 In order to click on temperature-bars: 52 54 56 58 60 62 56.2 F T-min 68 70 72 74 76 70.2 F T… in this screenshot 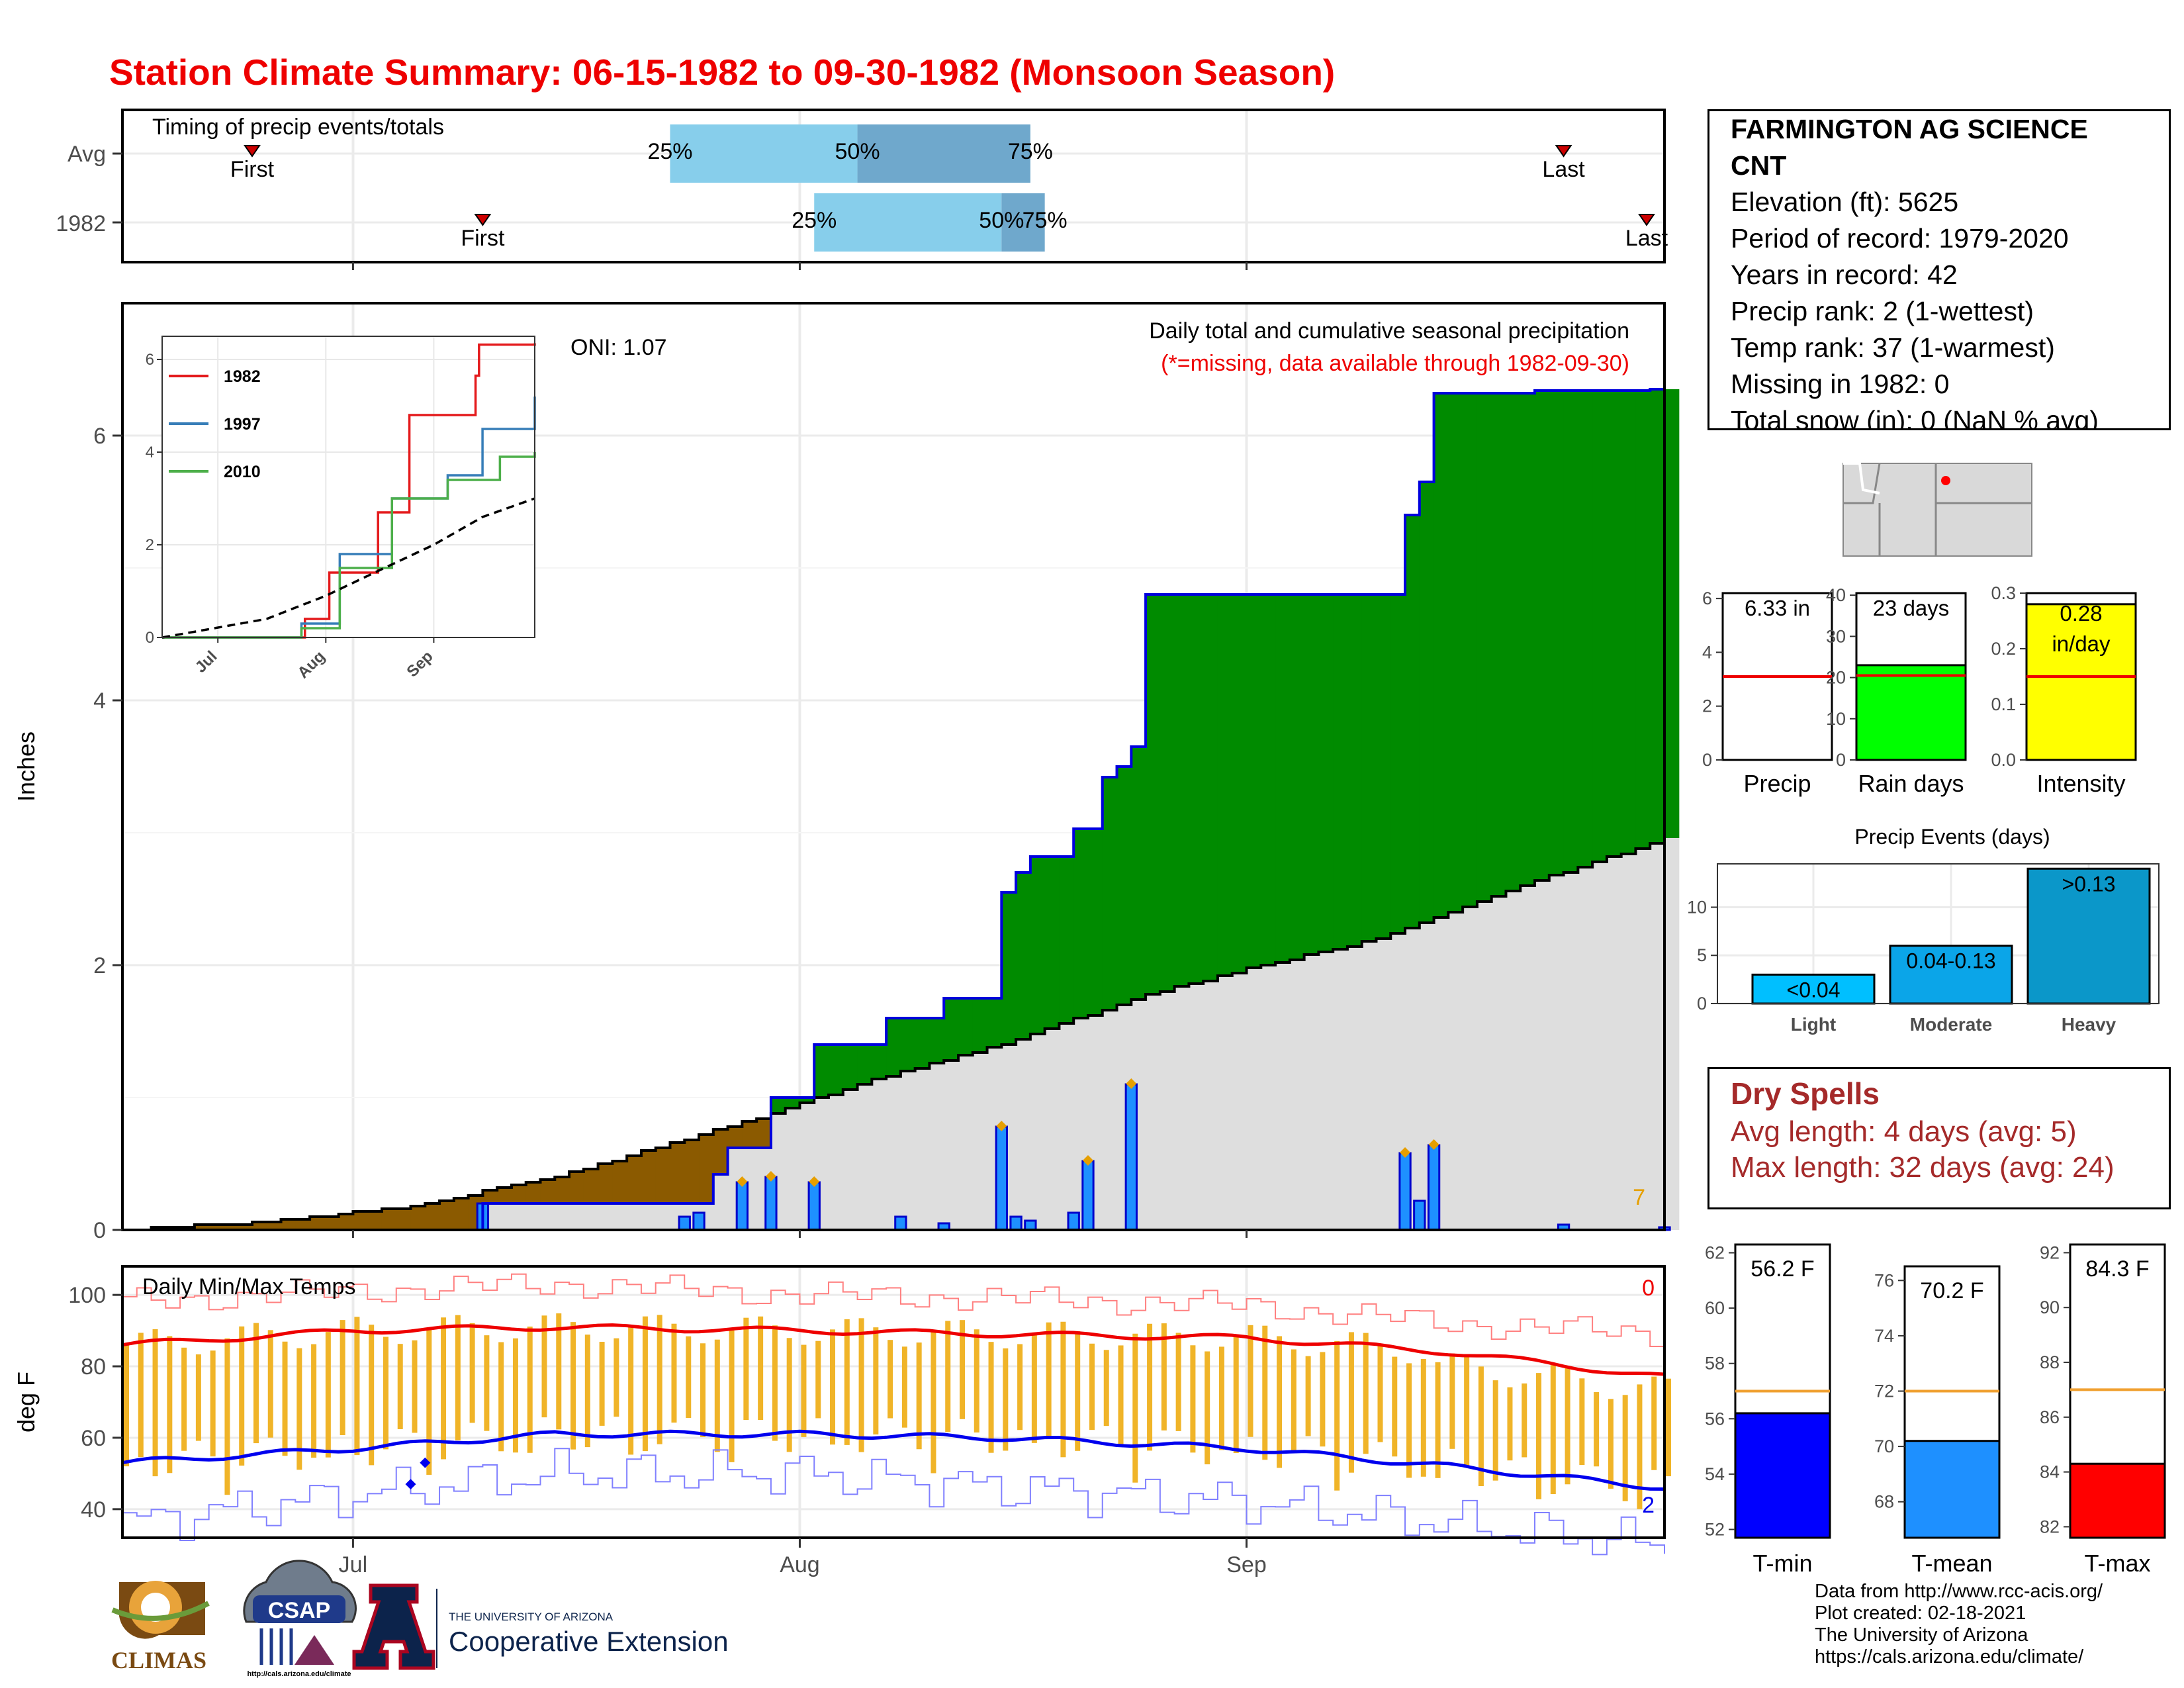, I will do `click(1935, 1410)`.